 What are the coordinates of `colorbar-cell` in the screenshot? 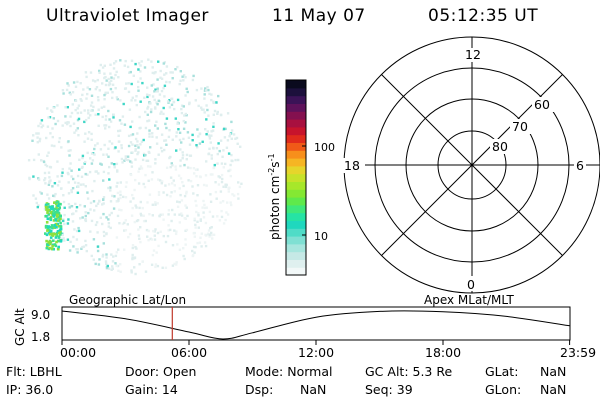 It's located at (296, 131).